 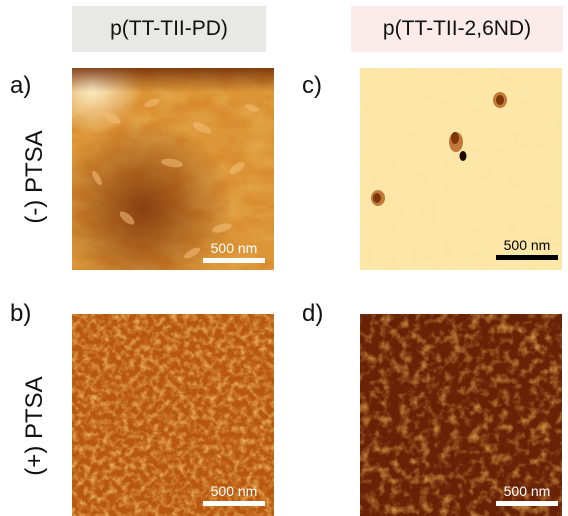 What do you see at coordinates (312, 85) in the screenshot?
I see `panel-letter-c: c)` at bounding box center [312, 85].